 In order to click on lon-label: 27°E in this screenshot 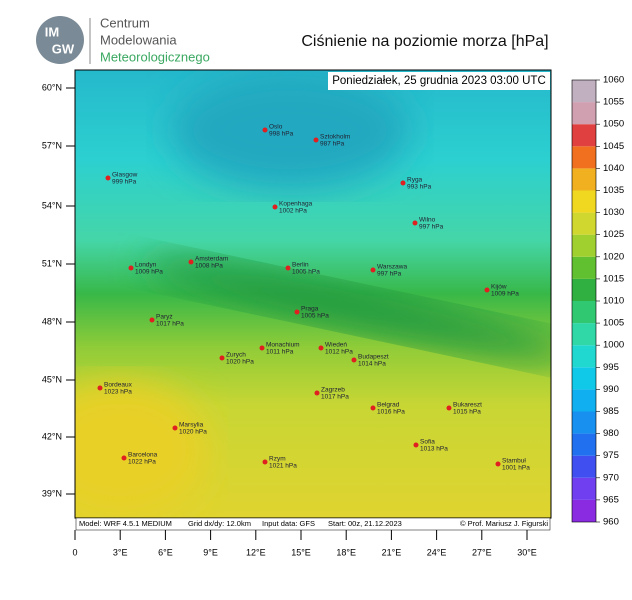, I will do `click(482, 552)`.